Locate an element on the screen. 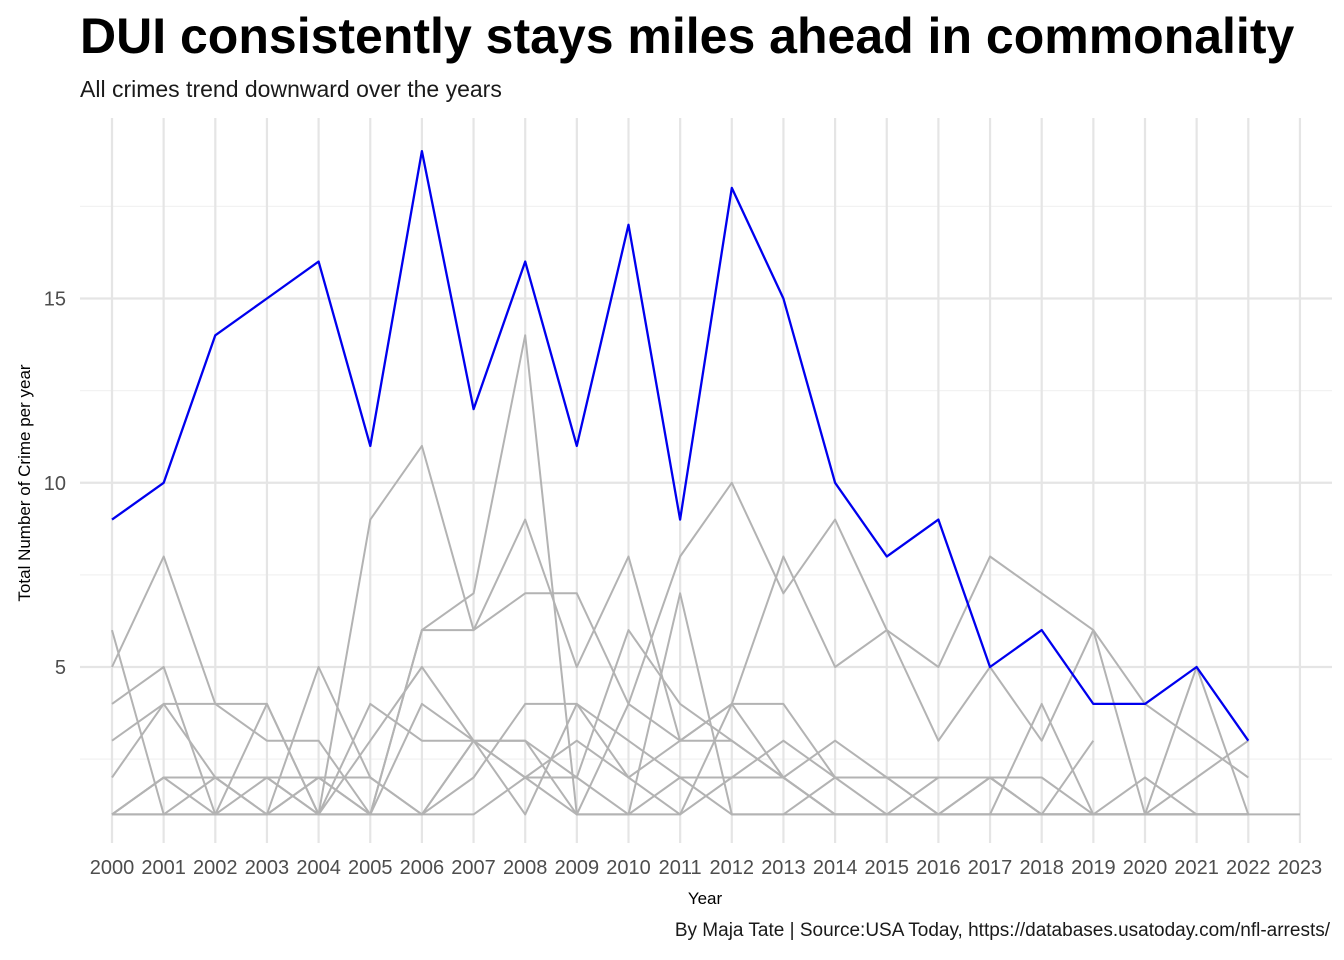 The height and width of the screenshot is (960, 1344). x-tick-label: 2018 is located at coordinates (1041, 868).